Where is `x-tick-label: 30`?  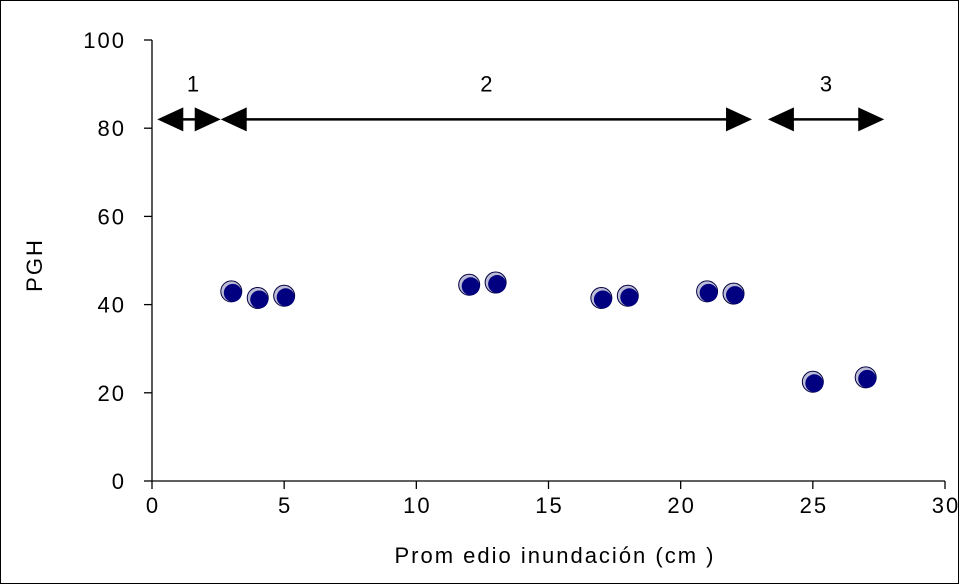
x-tick-label: 30 is located at coordinates (945, 505).